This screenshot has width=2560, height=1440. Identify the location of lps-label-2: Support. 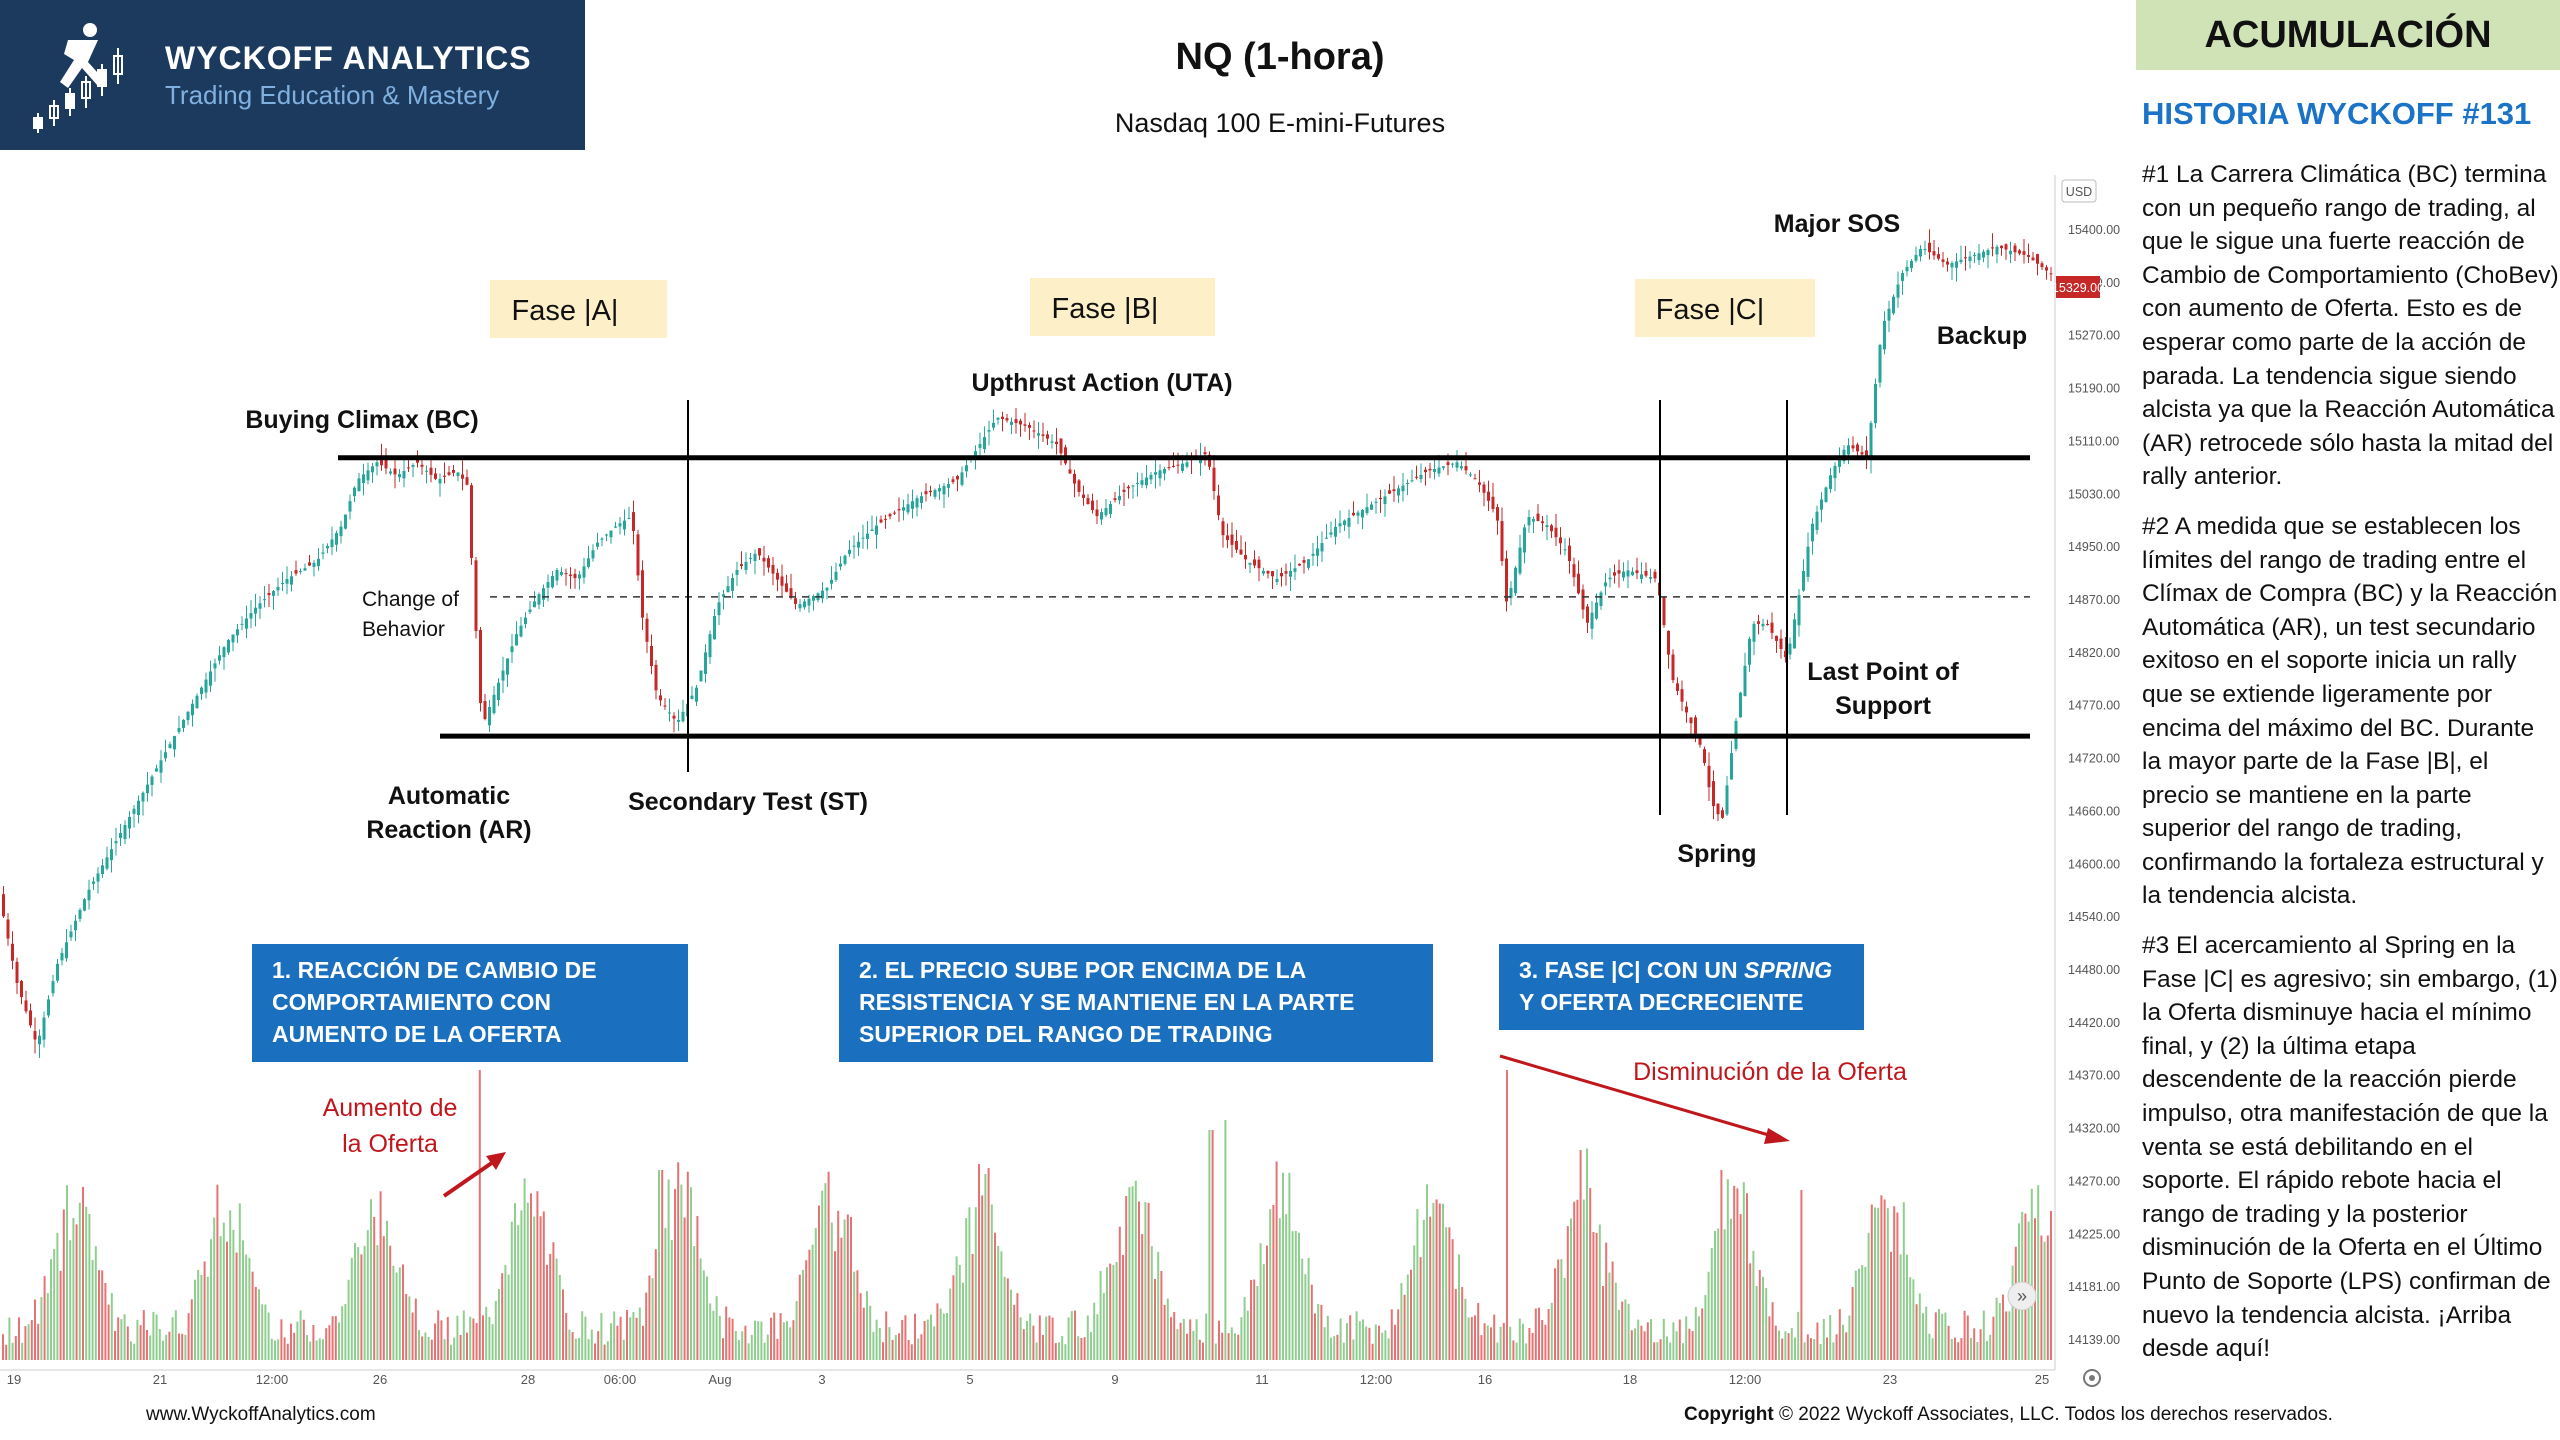
(1883, 706).